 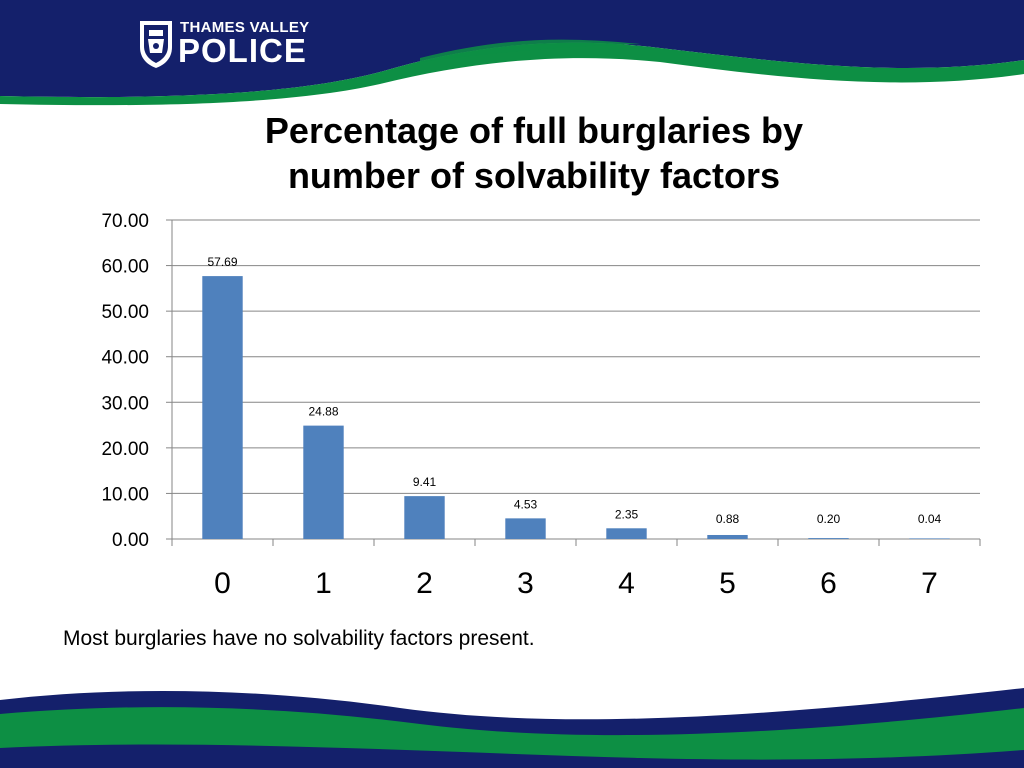 What do you see at coordinates (424, 583) in the screenshot?
I see `x-tick-label: 2` at bounding box center [424, 583].